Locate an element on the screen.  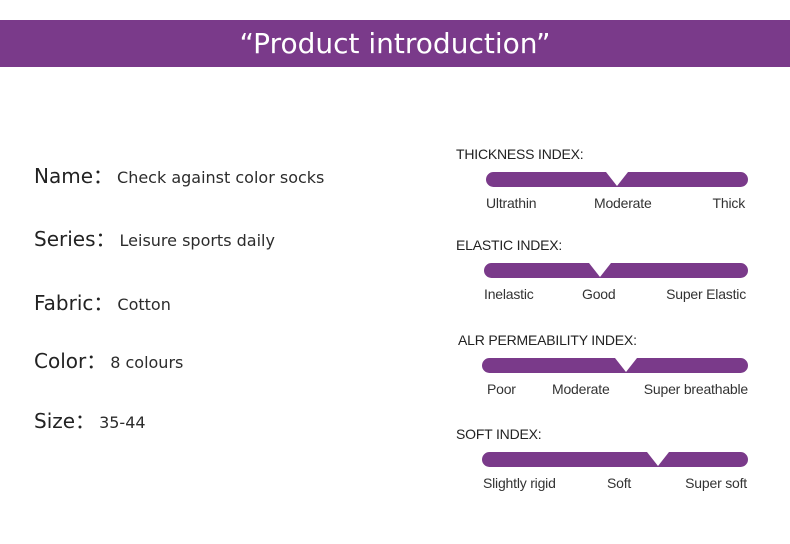
spec-value: Leisure sports daily is located at coordinates (197, 240).